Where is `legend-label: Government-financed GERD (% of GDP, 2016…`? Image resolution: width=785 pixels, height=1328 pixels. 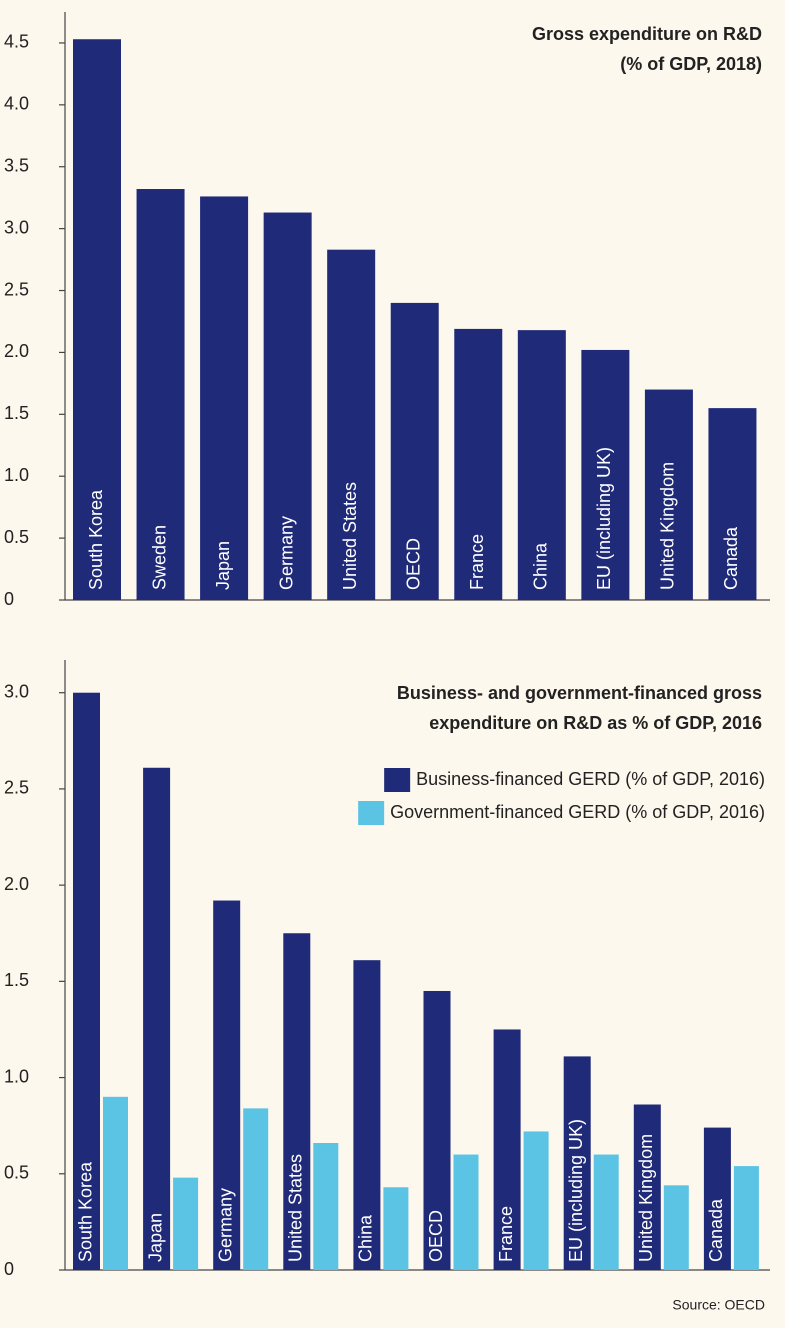
legend-label: Government-financed GERD (% of GDP, 2016… is located at coordinates (577, 812).